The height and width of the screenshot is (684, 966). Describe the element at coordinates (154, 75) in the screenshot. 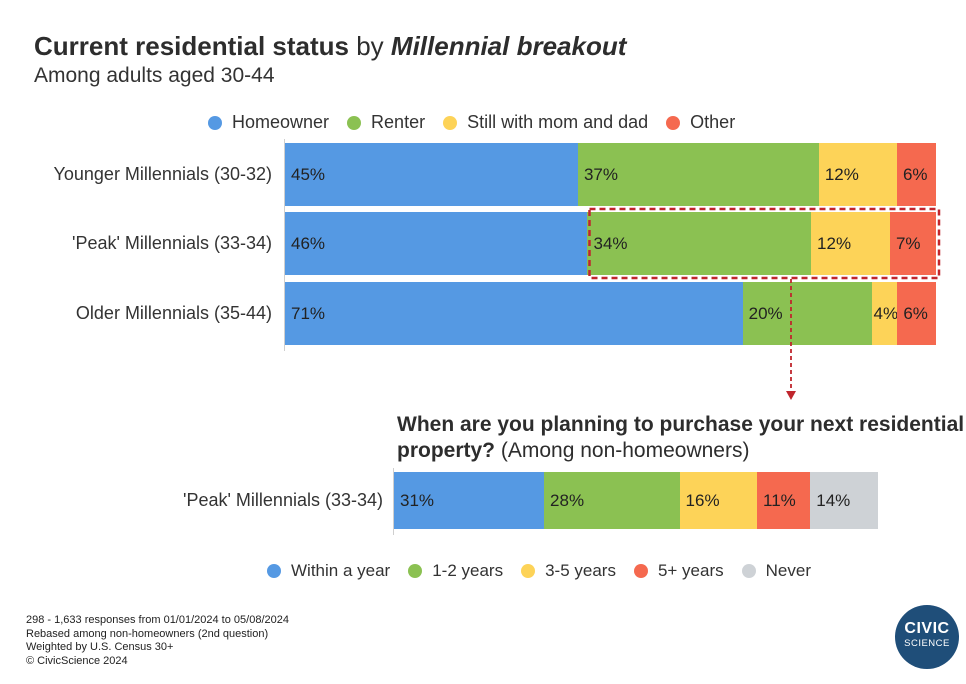

I see `chart-subtitle: Among adults aged 30-44` at that location.